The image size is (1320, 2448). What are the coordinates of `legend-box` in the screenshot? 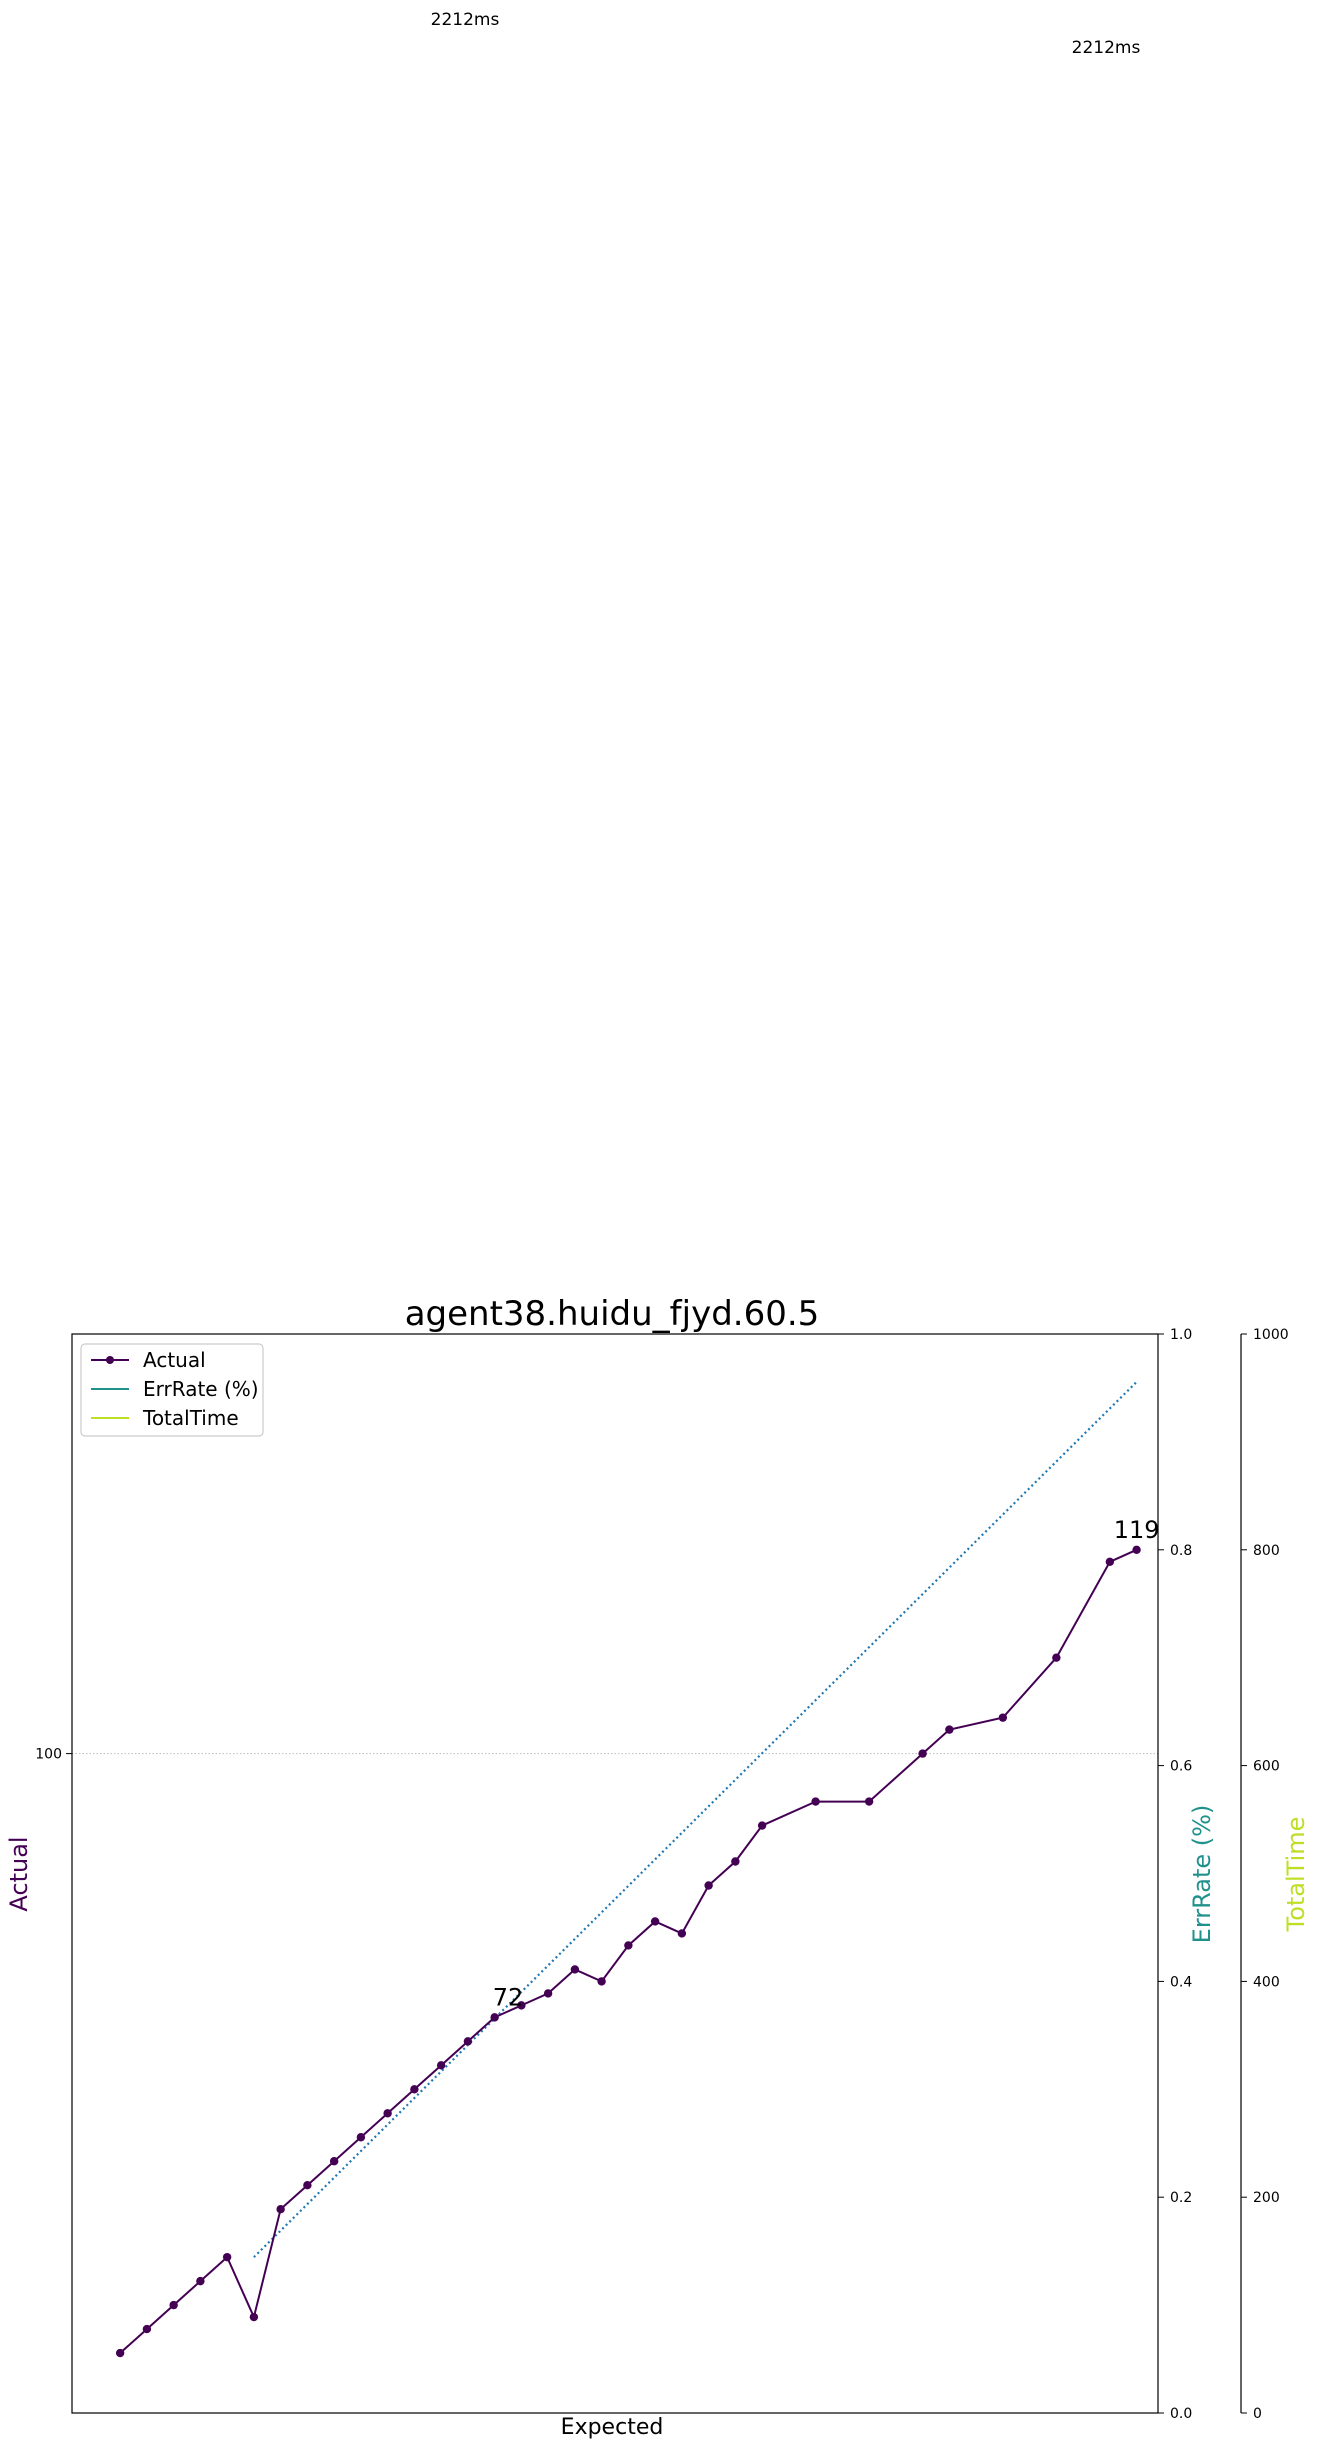 It's located at (172, 1390).